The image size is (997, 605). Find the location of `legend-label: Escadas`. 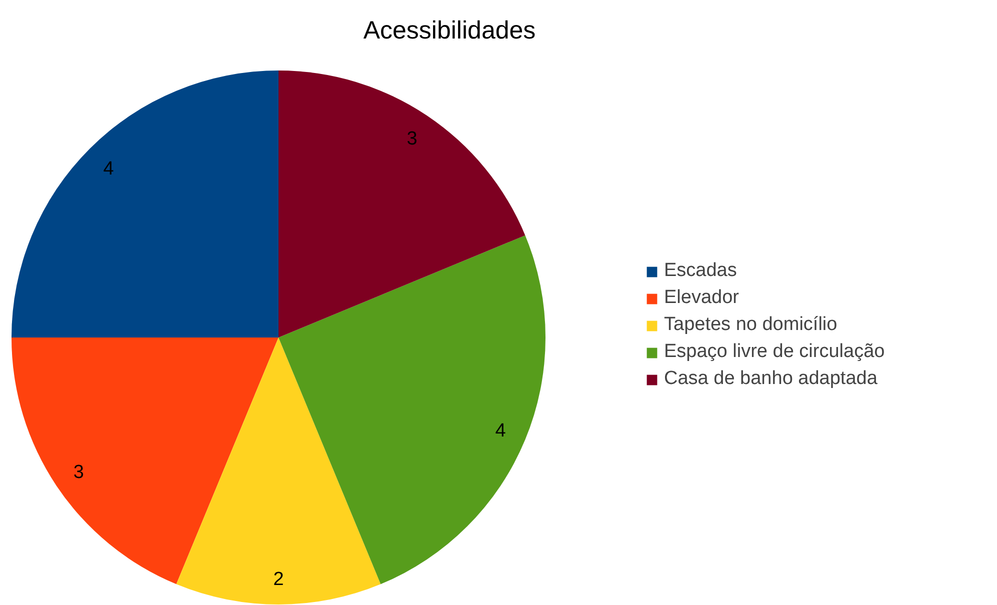

legend-label: Escadas is located at coordinates (700, 271).